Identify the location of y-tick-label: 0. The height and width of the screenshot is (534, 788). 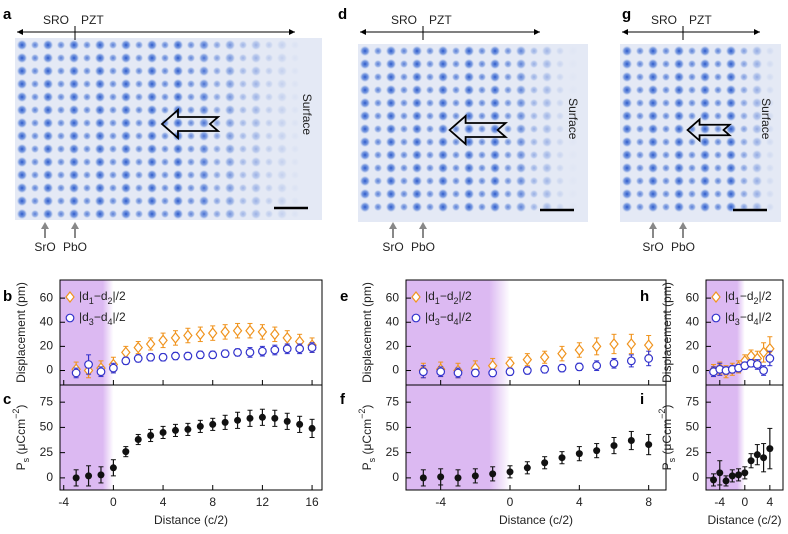
(695, 477).